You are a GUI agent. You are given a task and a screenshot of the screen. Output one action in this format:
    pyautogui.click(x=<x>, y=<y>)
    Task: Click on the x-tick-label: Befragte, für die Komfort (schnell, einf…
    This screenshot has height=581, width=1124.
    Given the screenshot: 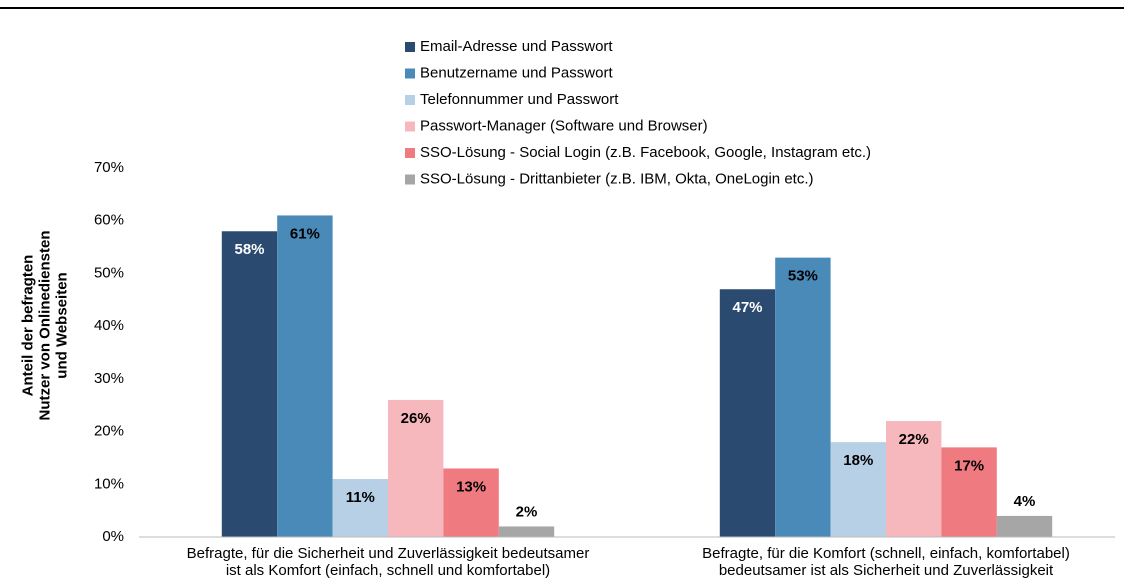 What is the action you would take?
    pyautogui.click(x=886, y=562)
    